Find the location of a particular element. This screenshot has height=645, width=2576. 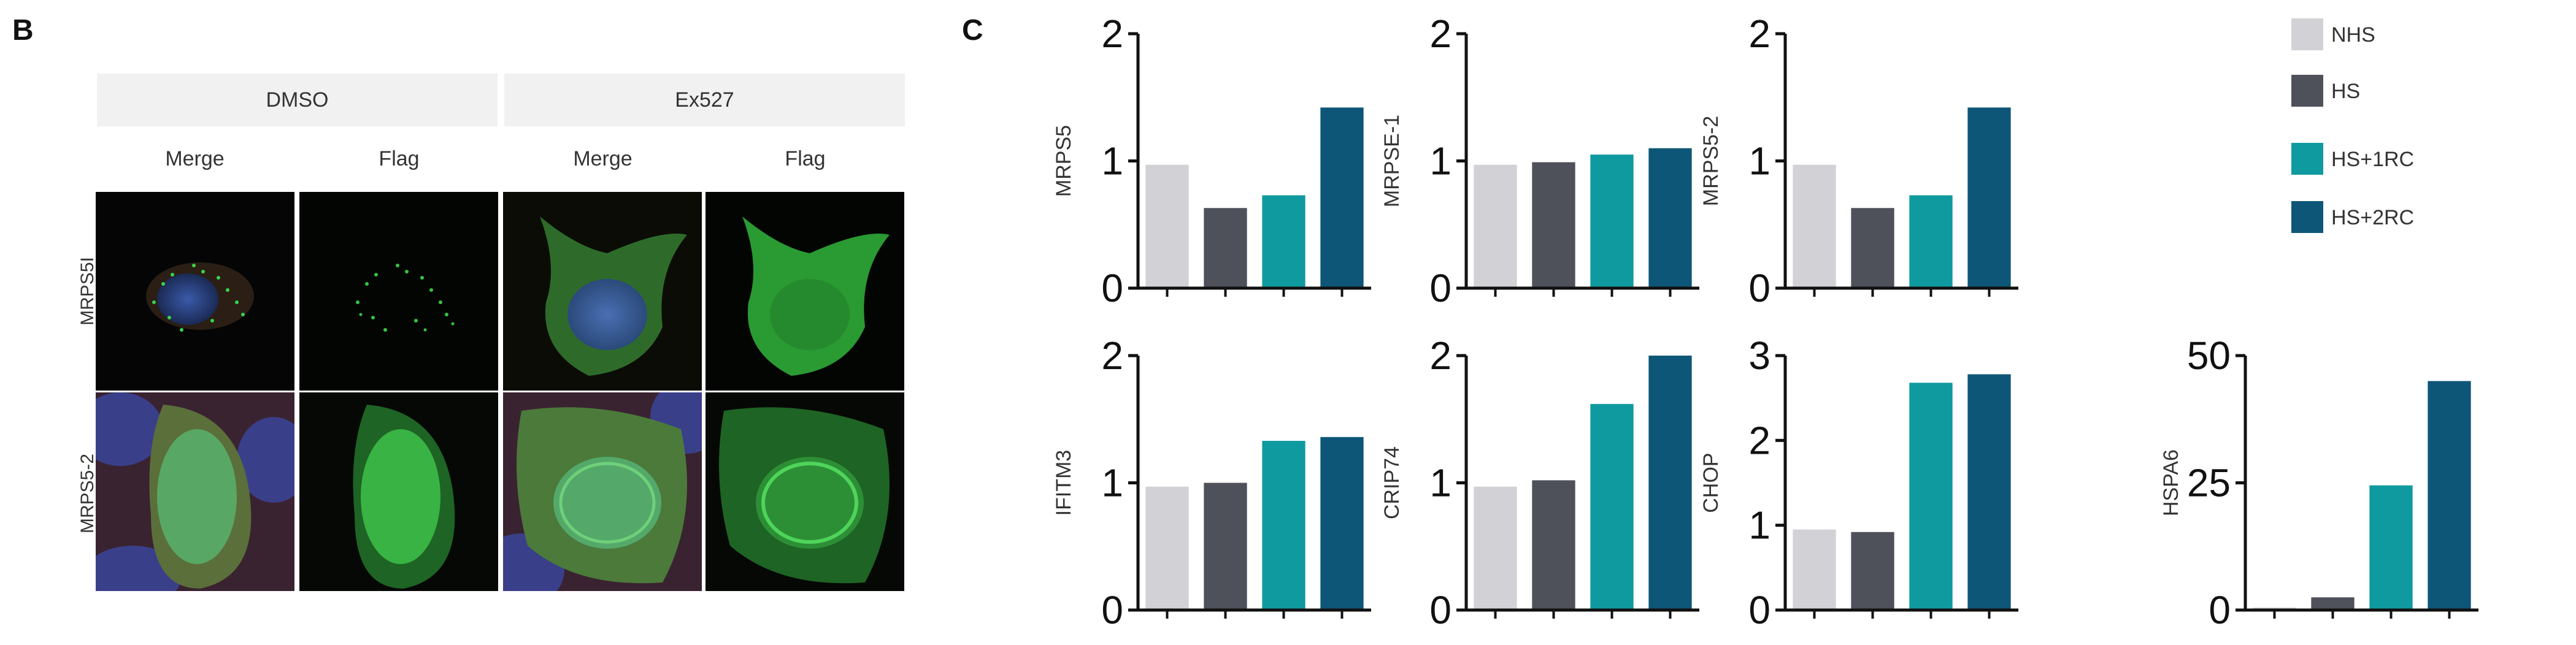

column-label-merge-dmso: Merge is located at coordinates (195, 158).